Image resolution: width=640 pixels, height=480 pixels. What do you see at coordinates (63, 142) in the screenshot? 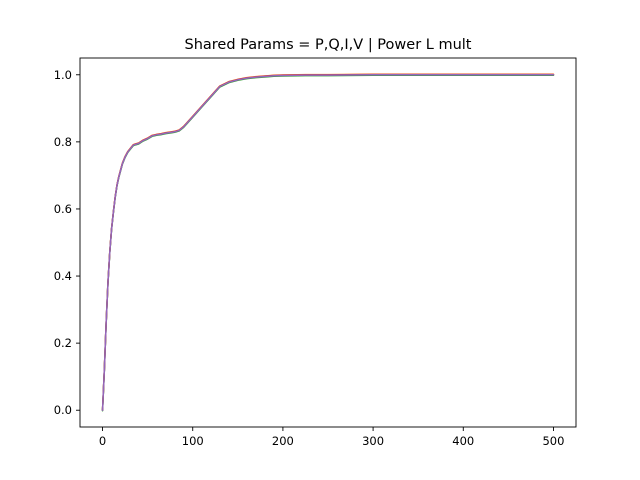
I see `y-tick-label: 0.8` at bounding box center [63, 142].